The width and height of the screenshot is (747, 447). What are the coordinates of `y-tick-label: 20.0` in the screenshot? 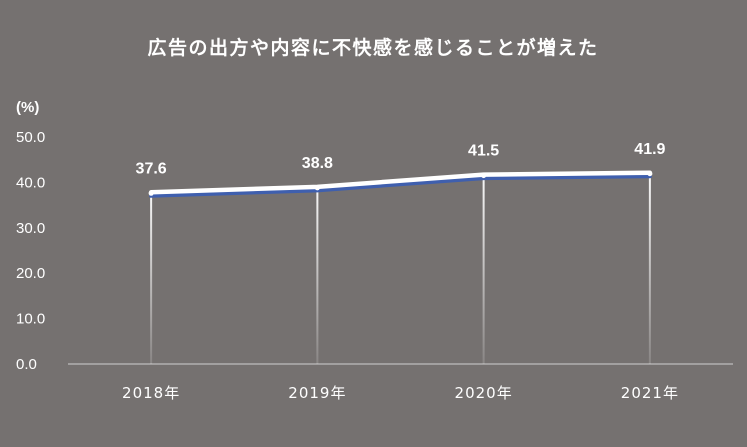 It's located at (30, 273).